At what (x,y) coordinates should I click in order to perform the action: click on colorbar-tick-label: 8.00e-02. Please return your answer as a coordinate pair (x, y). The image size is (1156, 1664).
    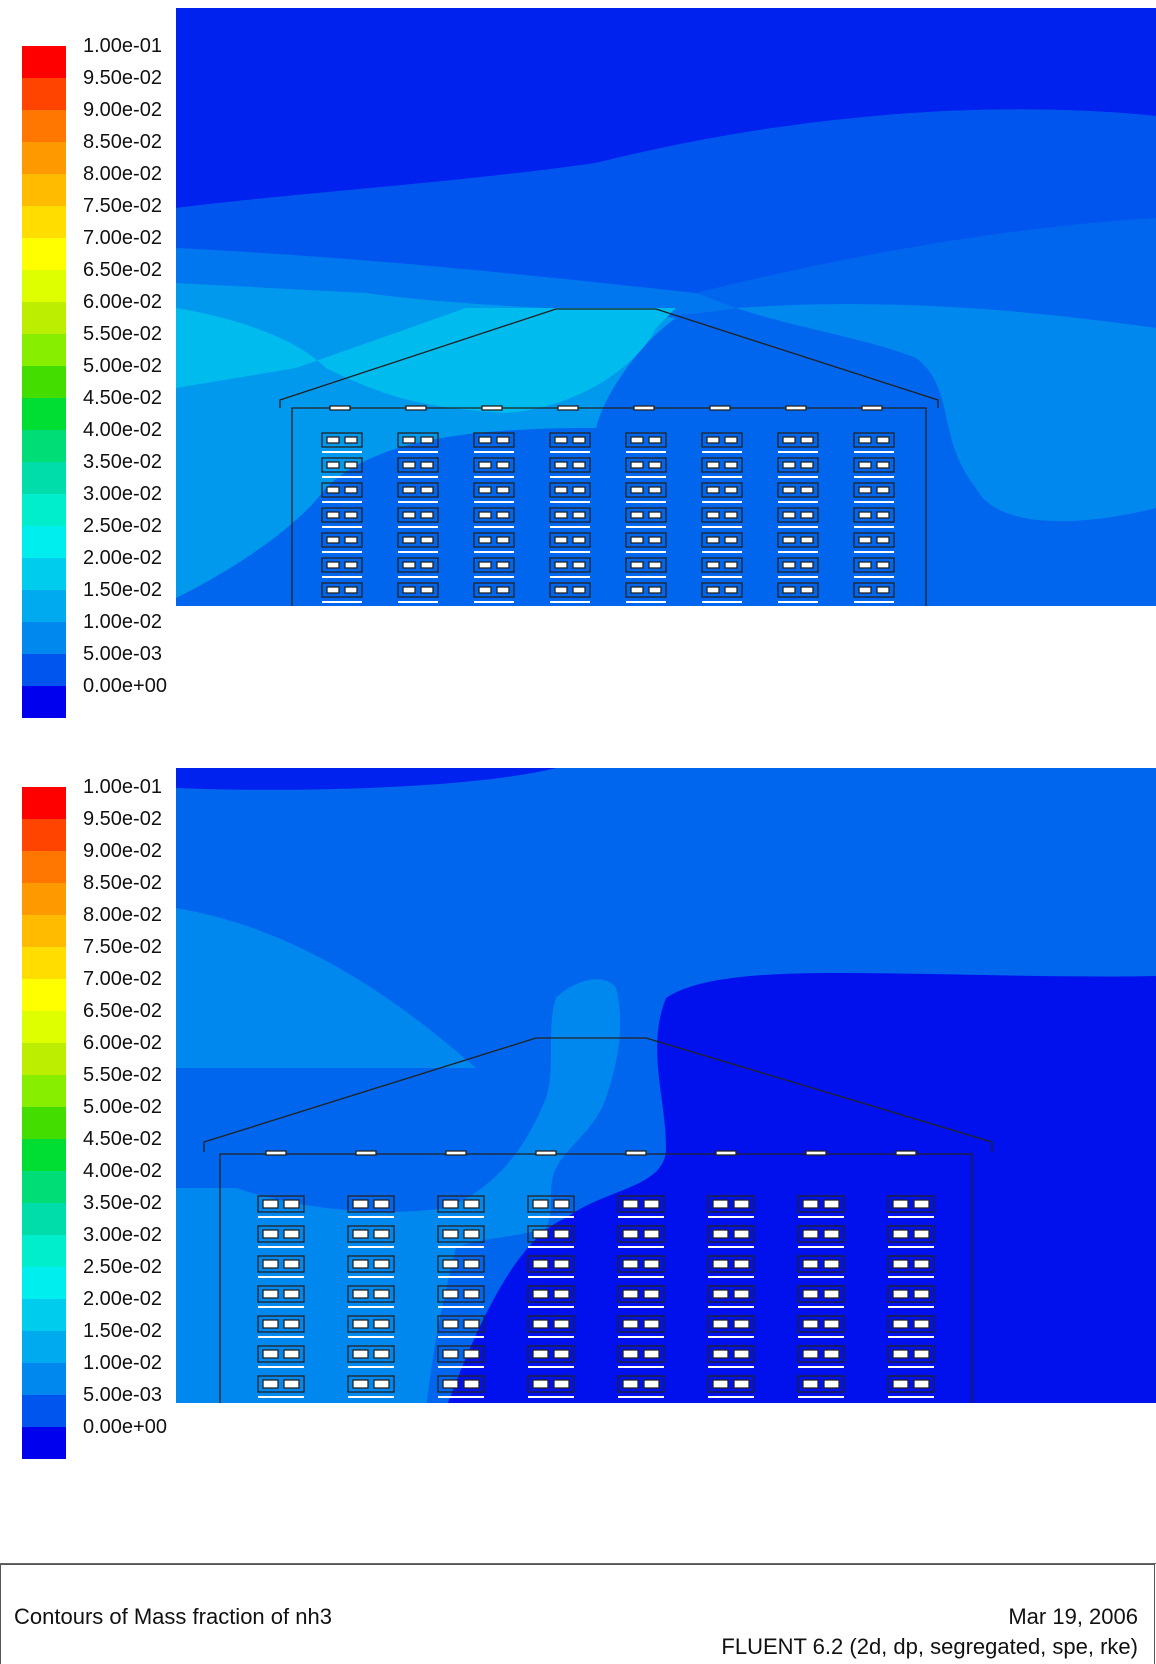
    Looking at the image, I should click on (122, 174).